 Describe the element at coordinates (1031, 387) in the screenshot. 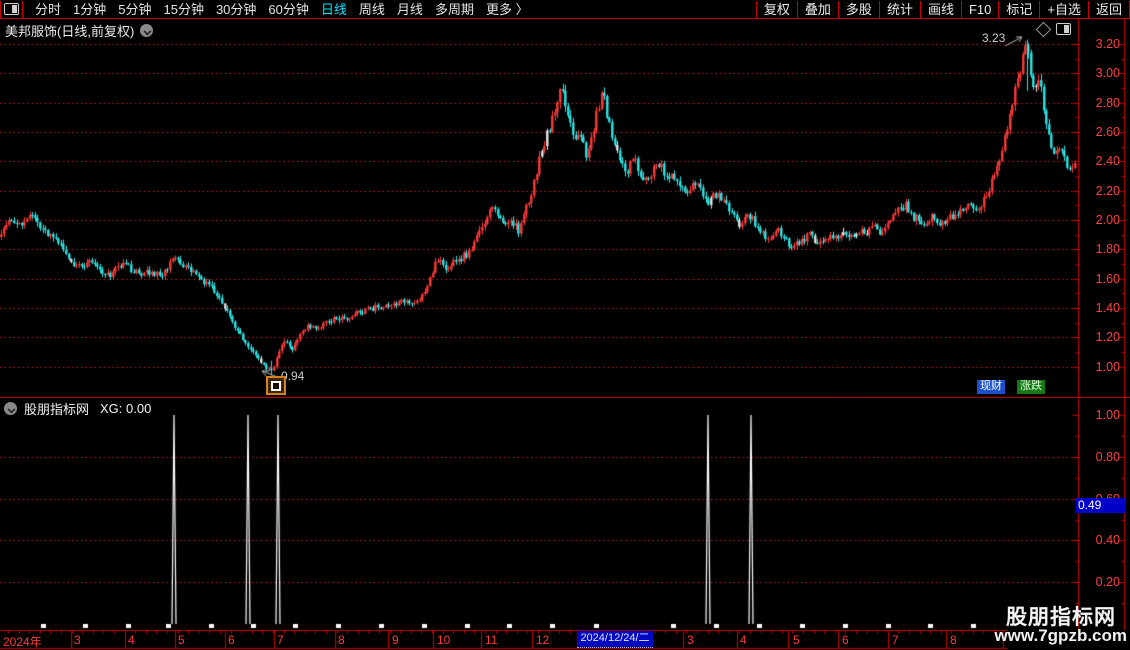

I see `updown-overlay-button: 涨跌` at that location.